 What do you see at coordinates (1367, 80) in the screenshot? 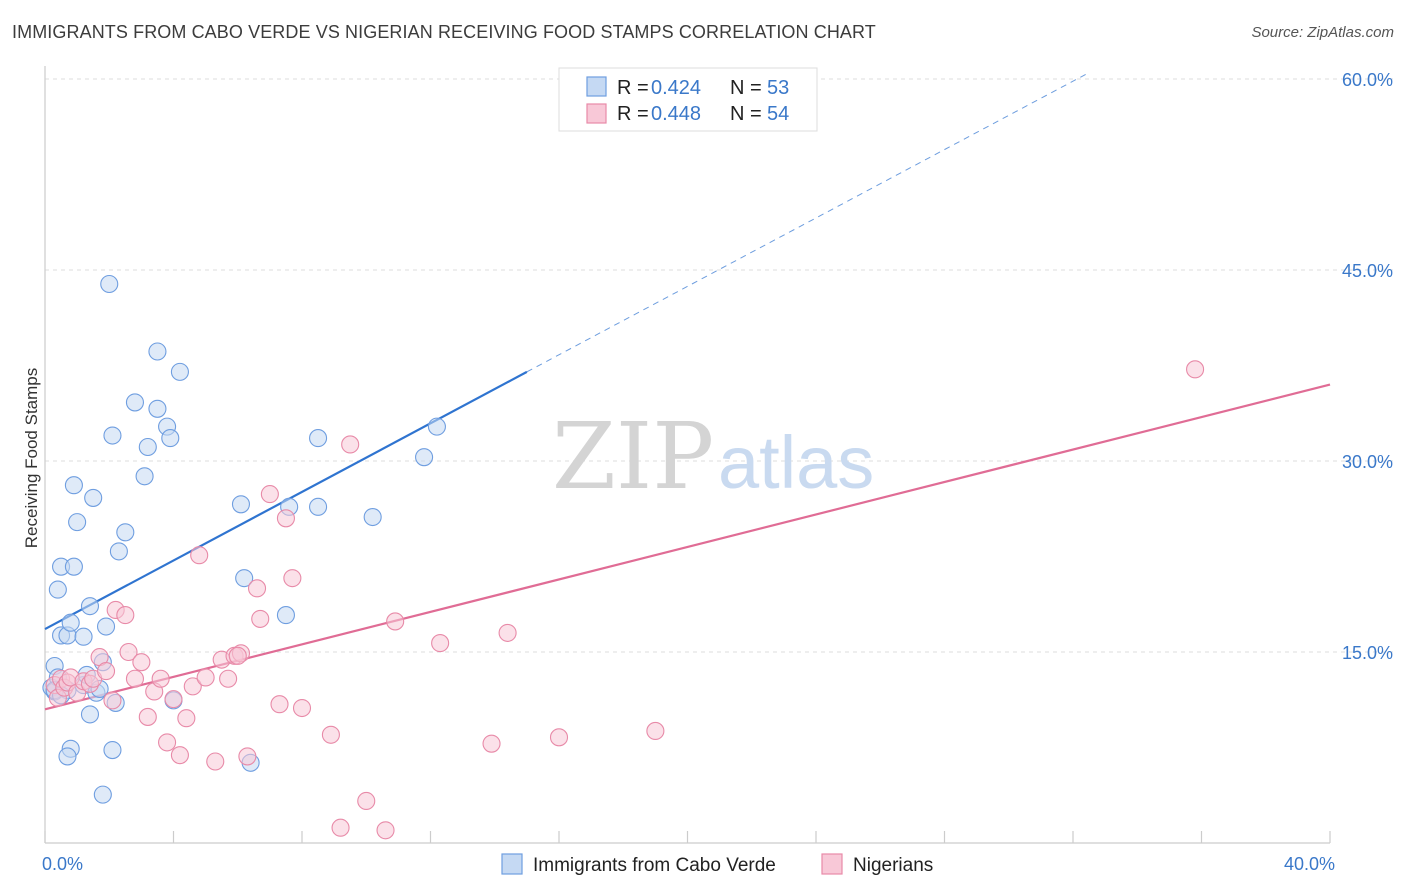
I see `y-tick-label: 60.0%` at bounding box center [1367, 80].